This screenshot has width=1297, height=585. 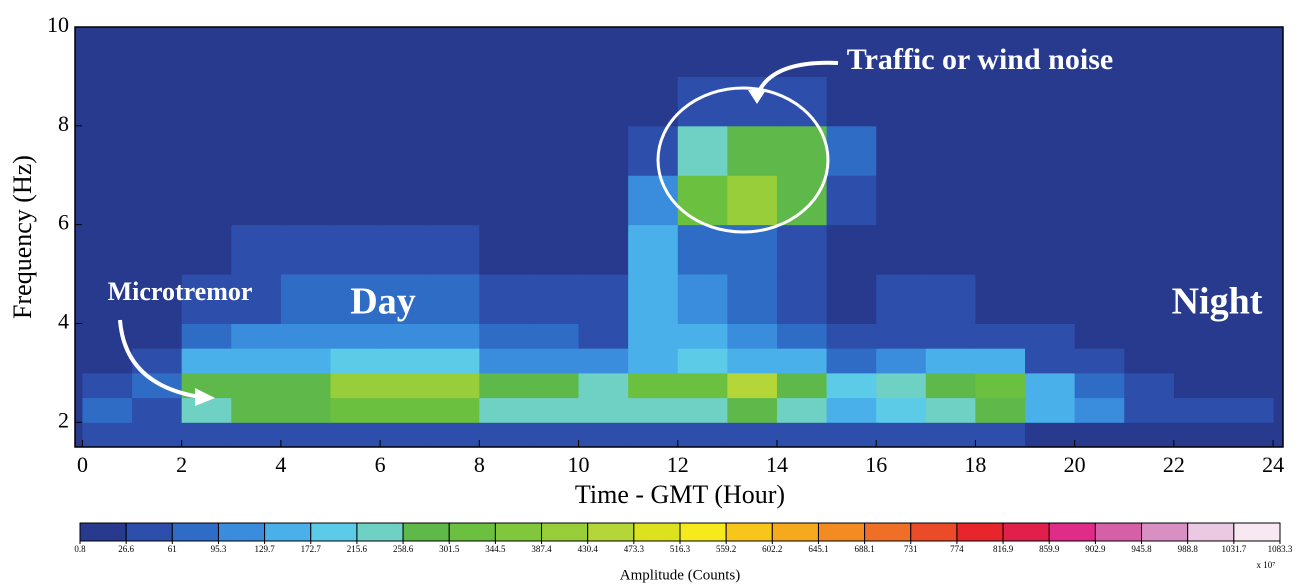 What do you see at coordinates (264, 549) in the screenshot?
I see `colorbar-tick-label: 129.7` at bounding box center [264, 549].